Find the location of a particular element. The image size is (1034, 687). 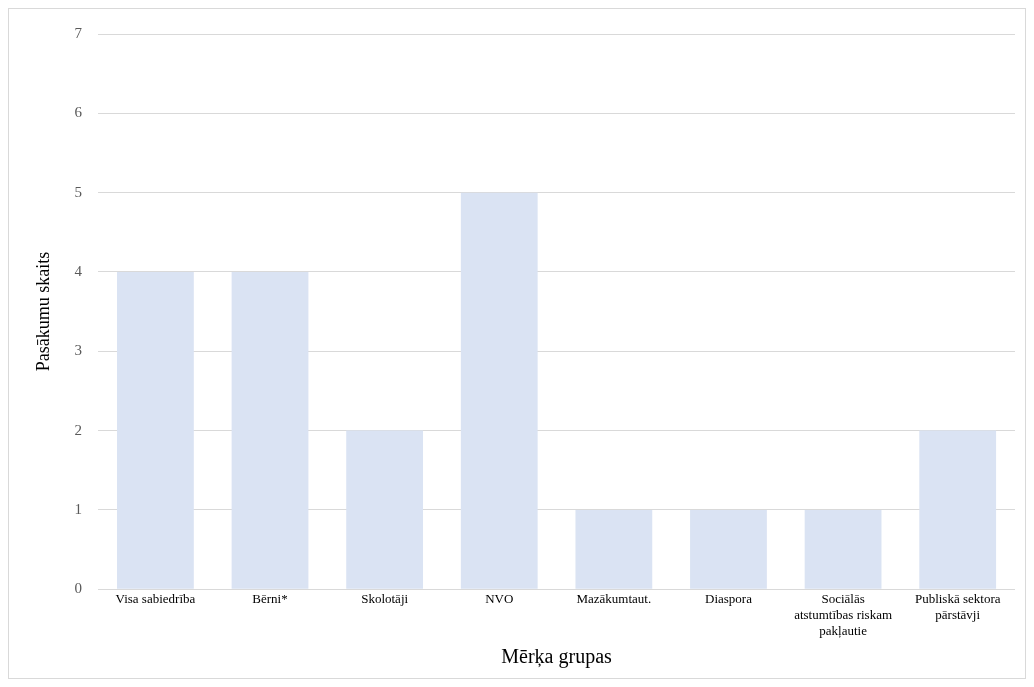

y-tick-label: 7 is located at coordinates (78, 32).